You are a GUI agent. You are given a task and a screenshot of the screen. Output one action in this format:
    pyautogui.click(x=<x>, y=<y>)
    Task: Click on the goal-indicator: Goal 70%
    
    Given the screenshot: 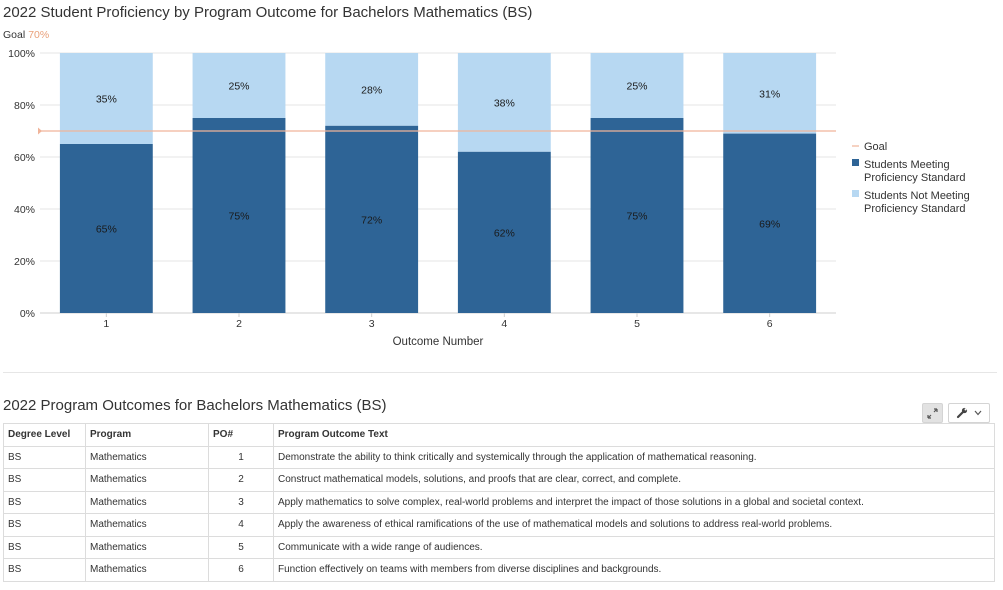 What is the action you would take?
    pyautogui.click(x=26, y=35)
    